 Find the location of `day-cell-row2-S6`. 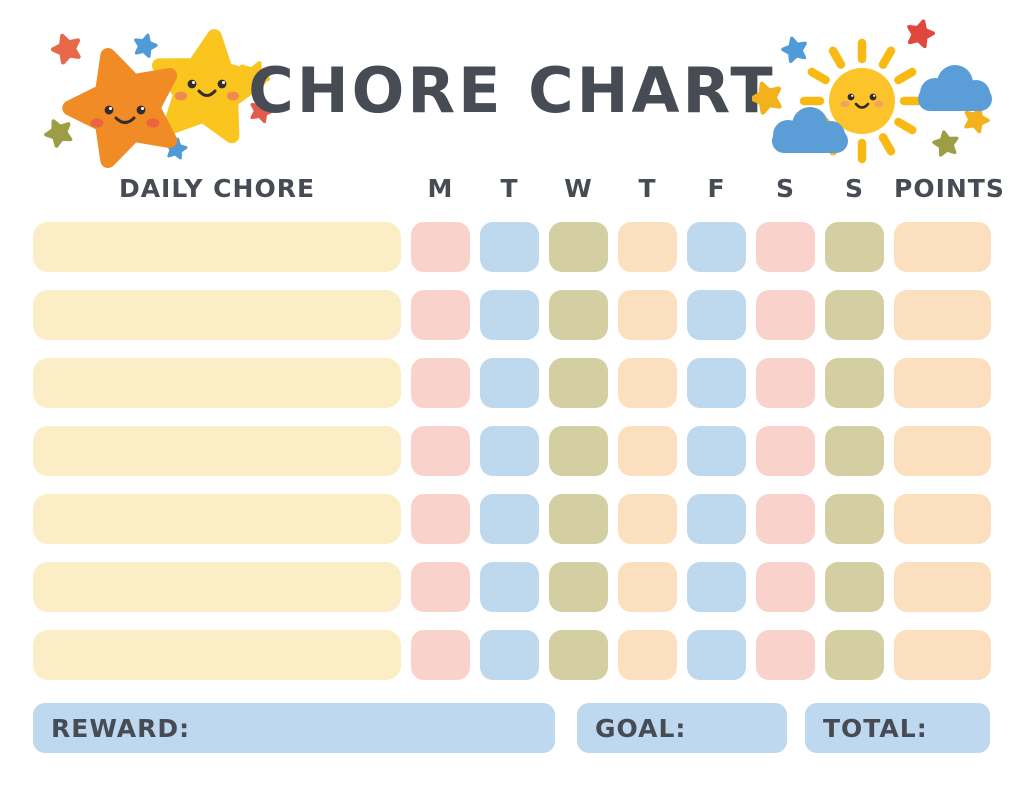

day-cell-row2-S6 is located at coordinates (785, 315).